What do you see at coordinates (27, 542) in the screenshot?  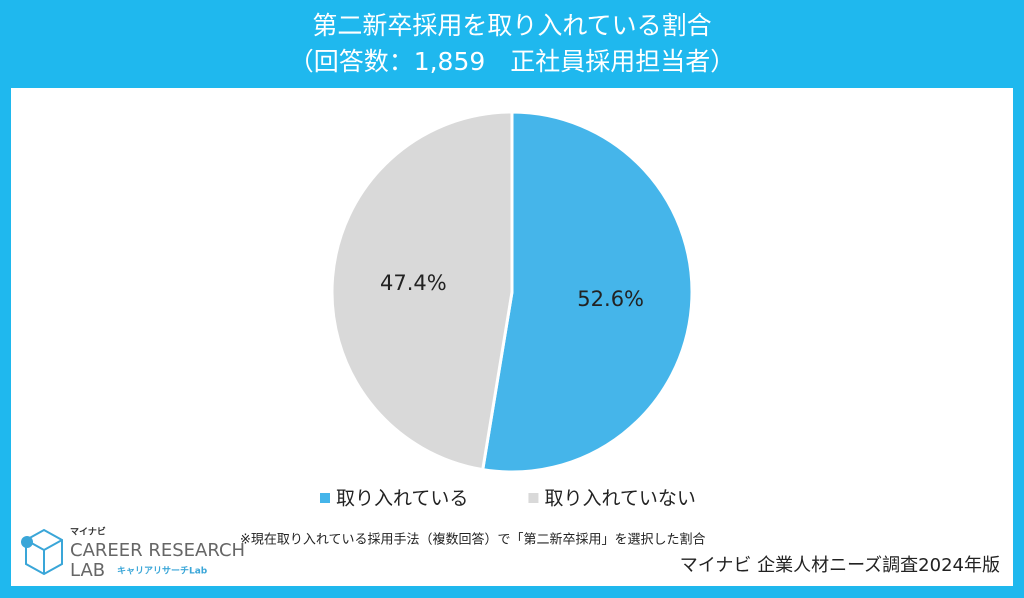 I see `logo-dot` at bounding box center [27, 542].